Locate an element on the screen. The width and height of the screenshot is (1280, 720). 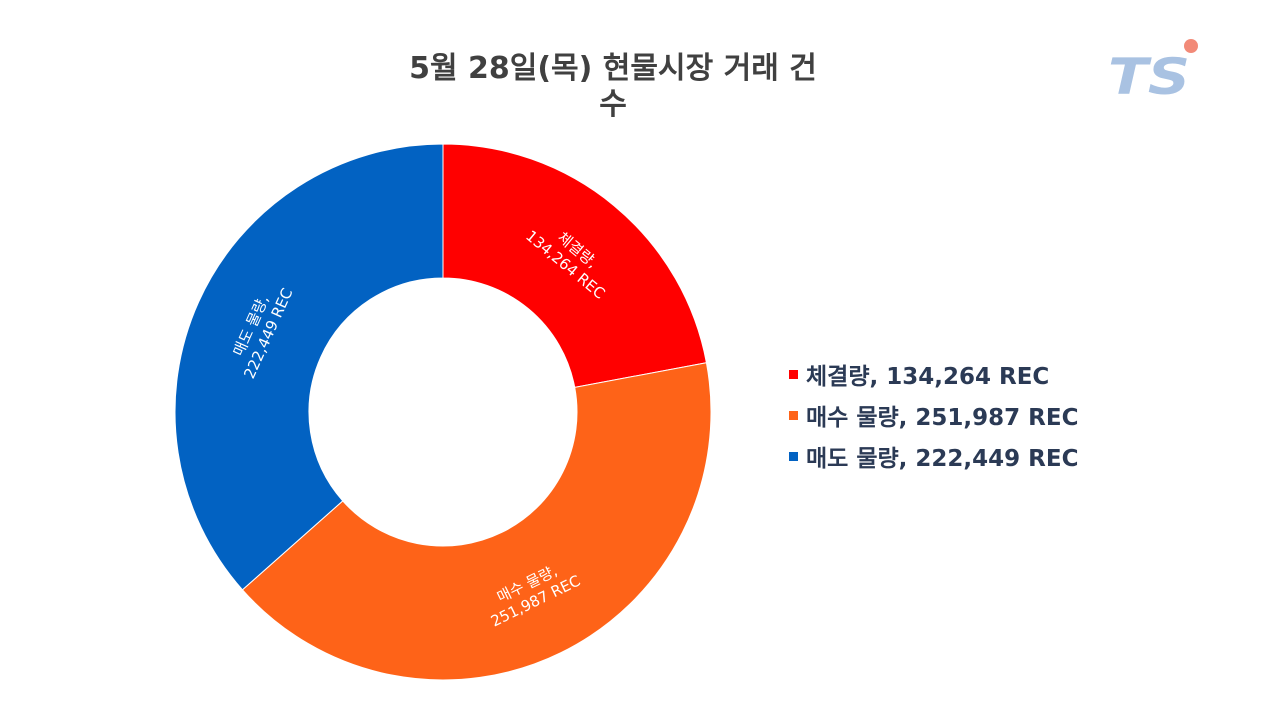
legend-label-1: 매수 물량, 251,987 REC is located at coordinates (942, 418).